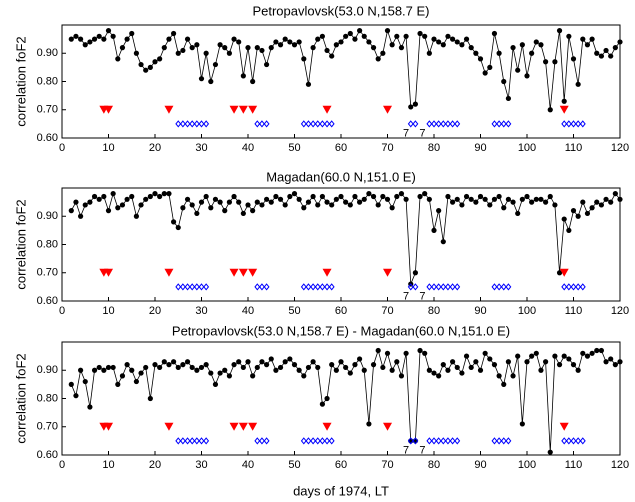  Describe the element at coordinates (422, 297) in the screenshot. I see `annotation: 7` at that location.